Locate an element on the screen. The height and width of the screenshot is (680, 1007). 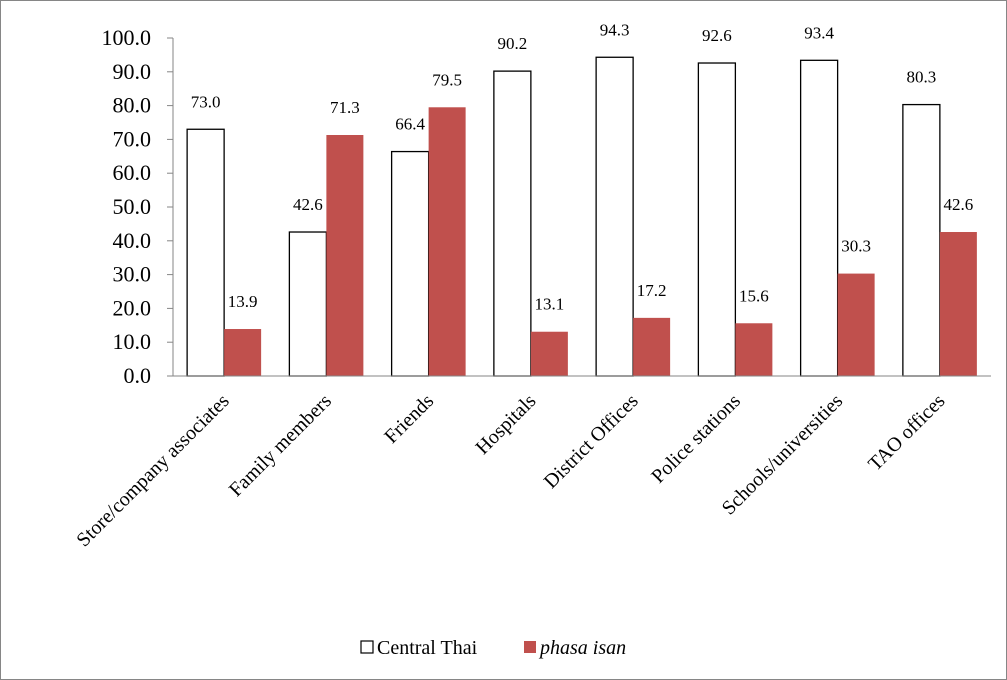
data-label-phasa-isan-hospitals: 13.1 is located at coordinates (550, 304).